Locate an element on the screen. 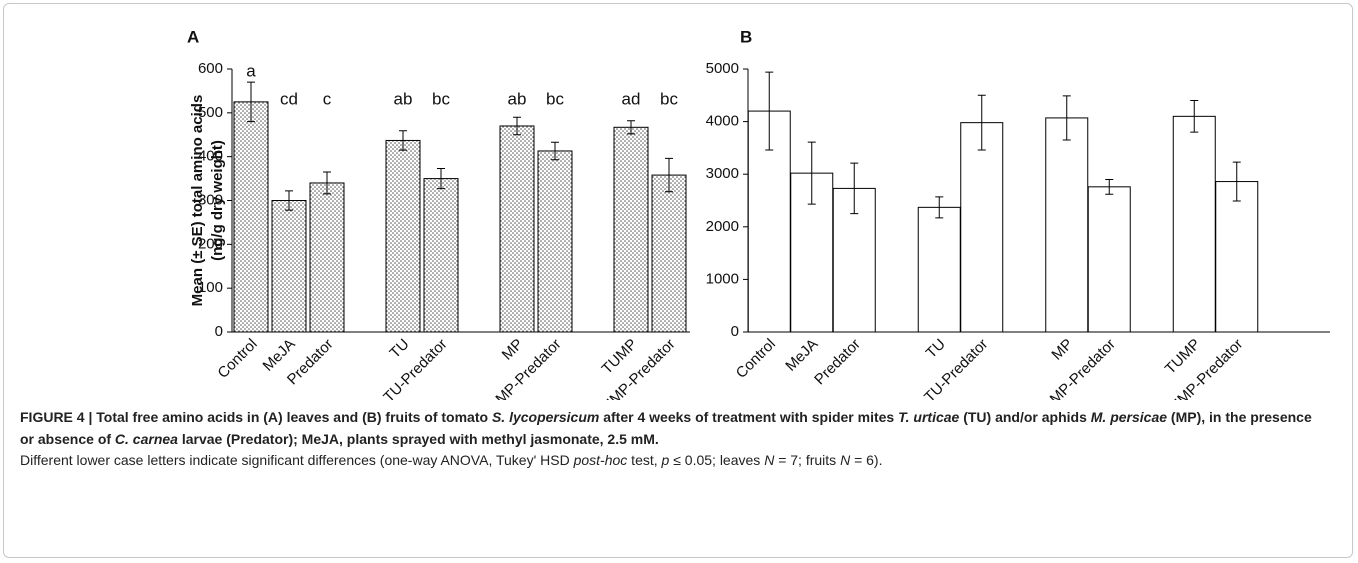 Image resolution: width=1358 pixels, height=563 pixels. caption-text: test, is located at coordinates (644, 460).